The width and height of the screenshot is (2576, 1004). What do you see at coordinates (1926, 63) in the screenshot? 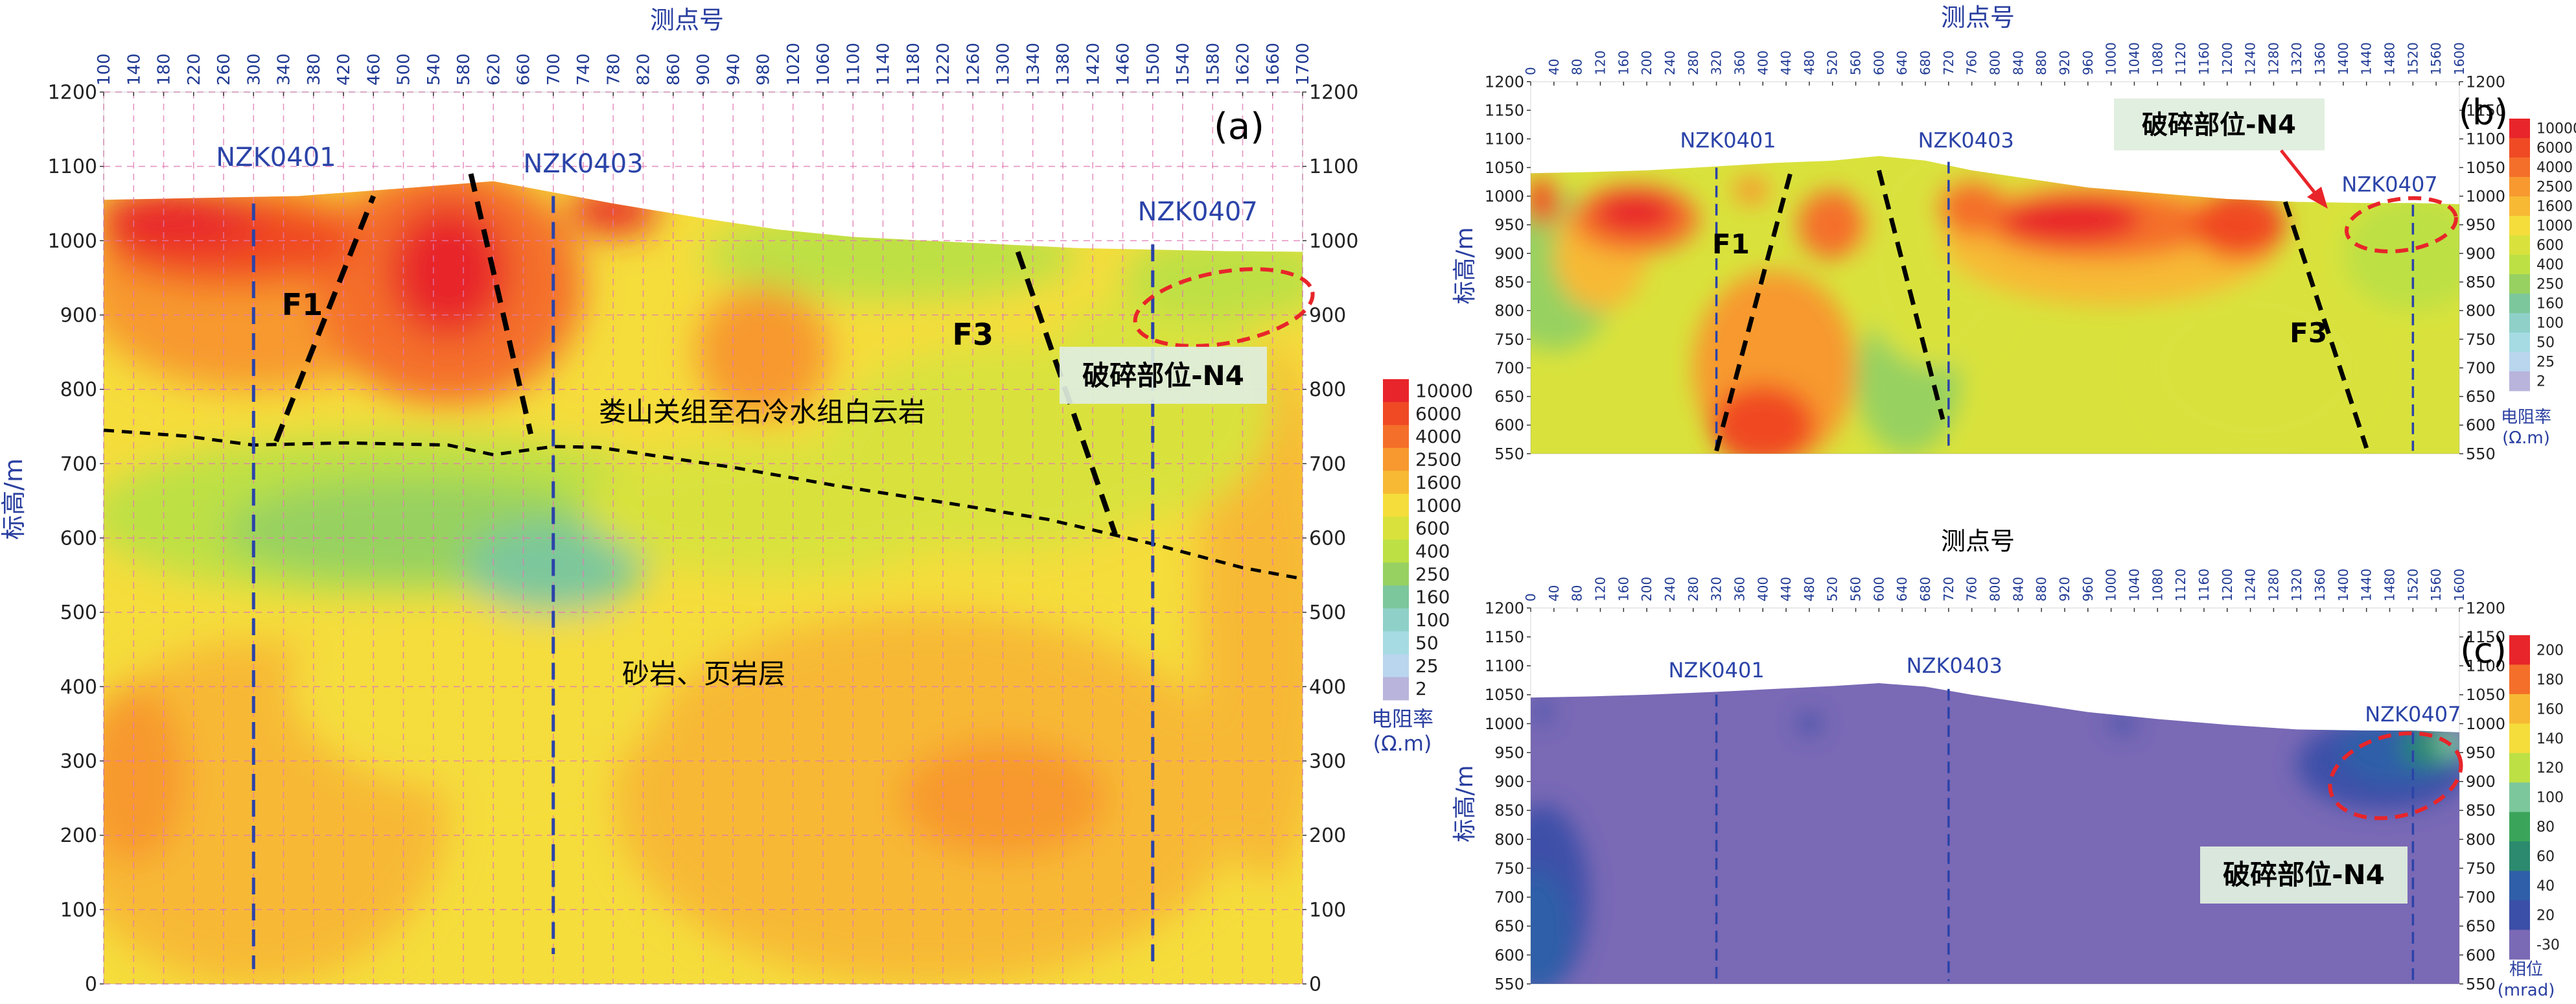
I see `x-tick-label: 680` at bounding box center [1926, 63].